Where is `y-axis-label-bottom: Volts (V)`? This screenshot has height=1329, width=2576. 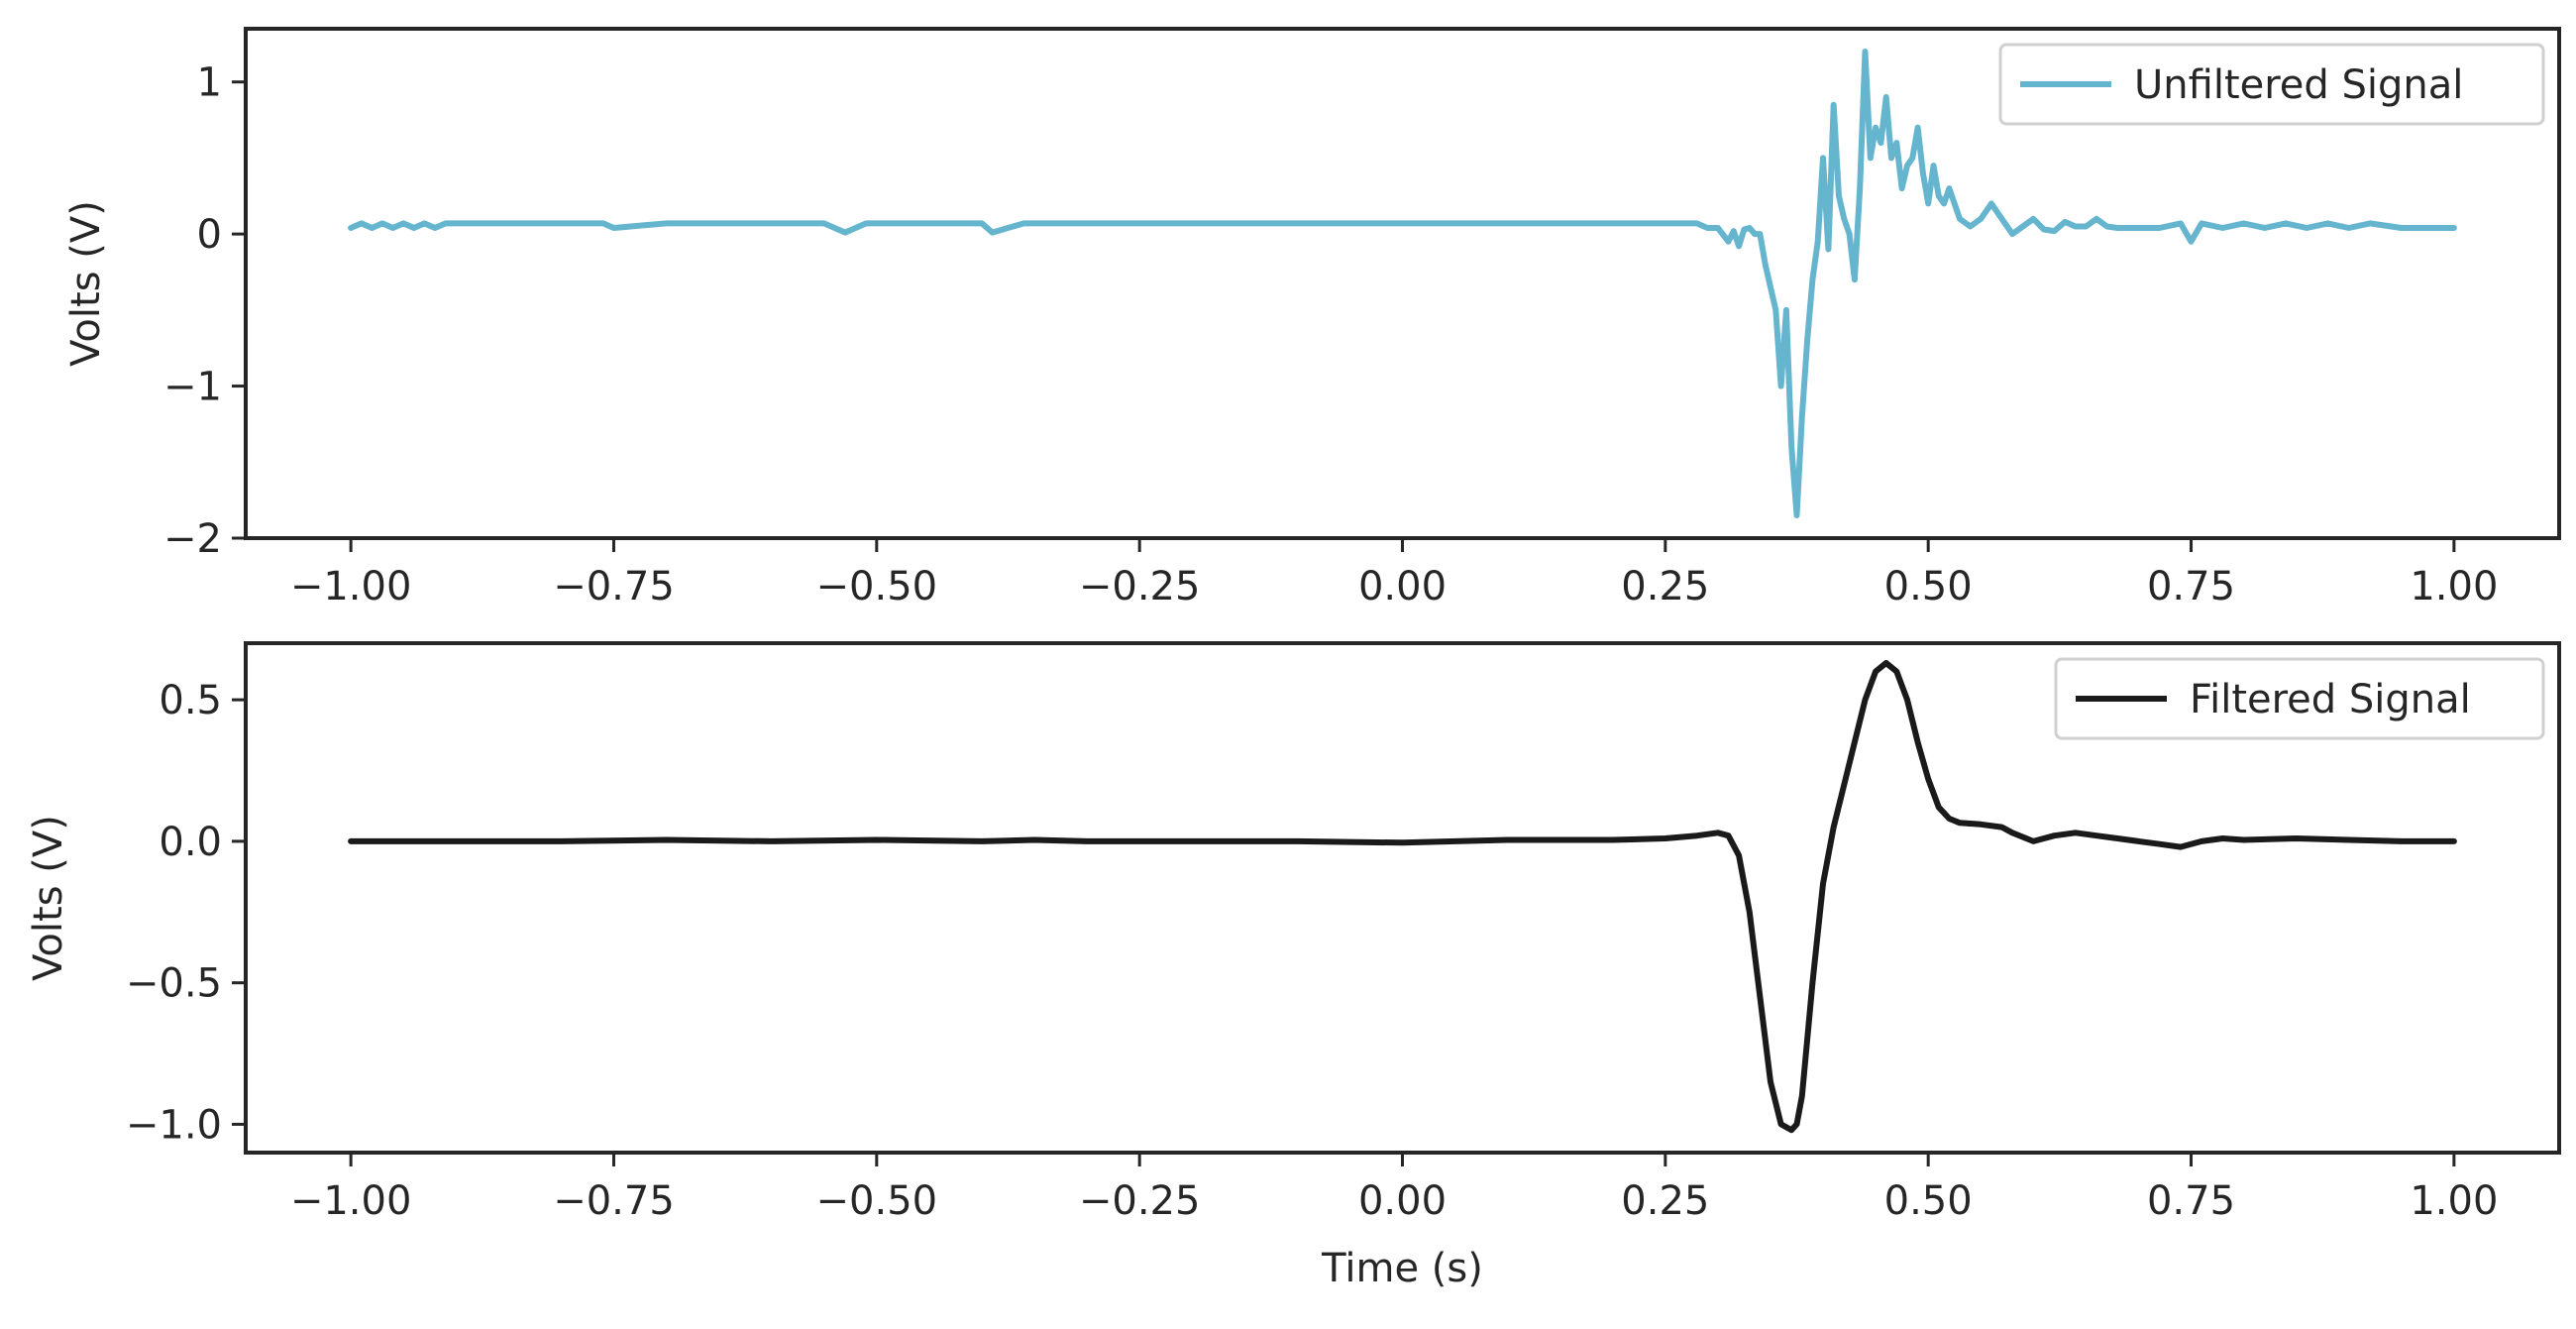
y-axis-label-bottom: Volts (V) is located at coordinates (48, 898).